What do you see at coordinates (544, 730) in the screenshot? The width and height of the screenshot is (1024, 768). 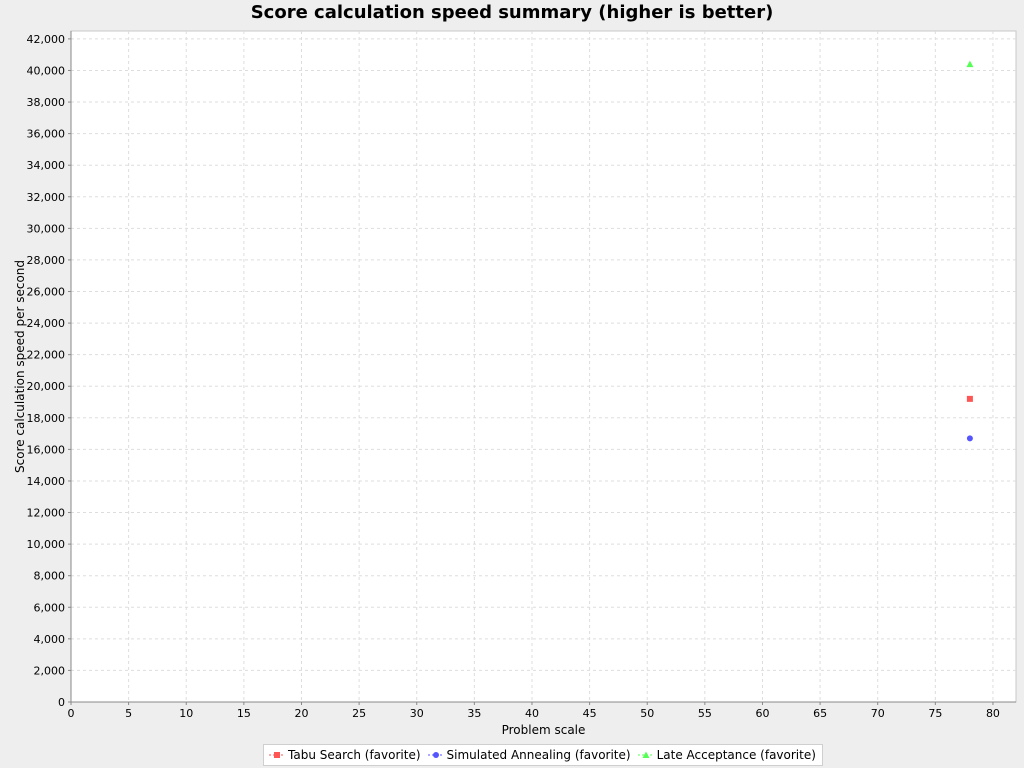 I see `x-axis-title: Problem scale` at bounding box center [544, 730].